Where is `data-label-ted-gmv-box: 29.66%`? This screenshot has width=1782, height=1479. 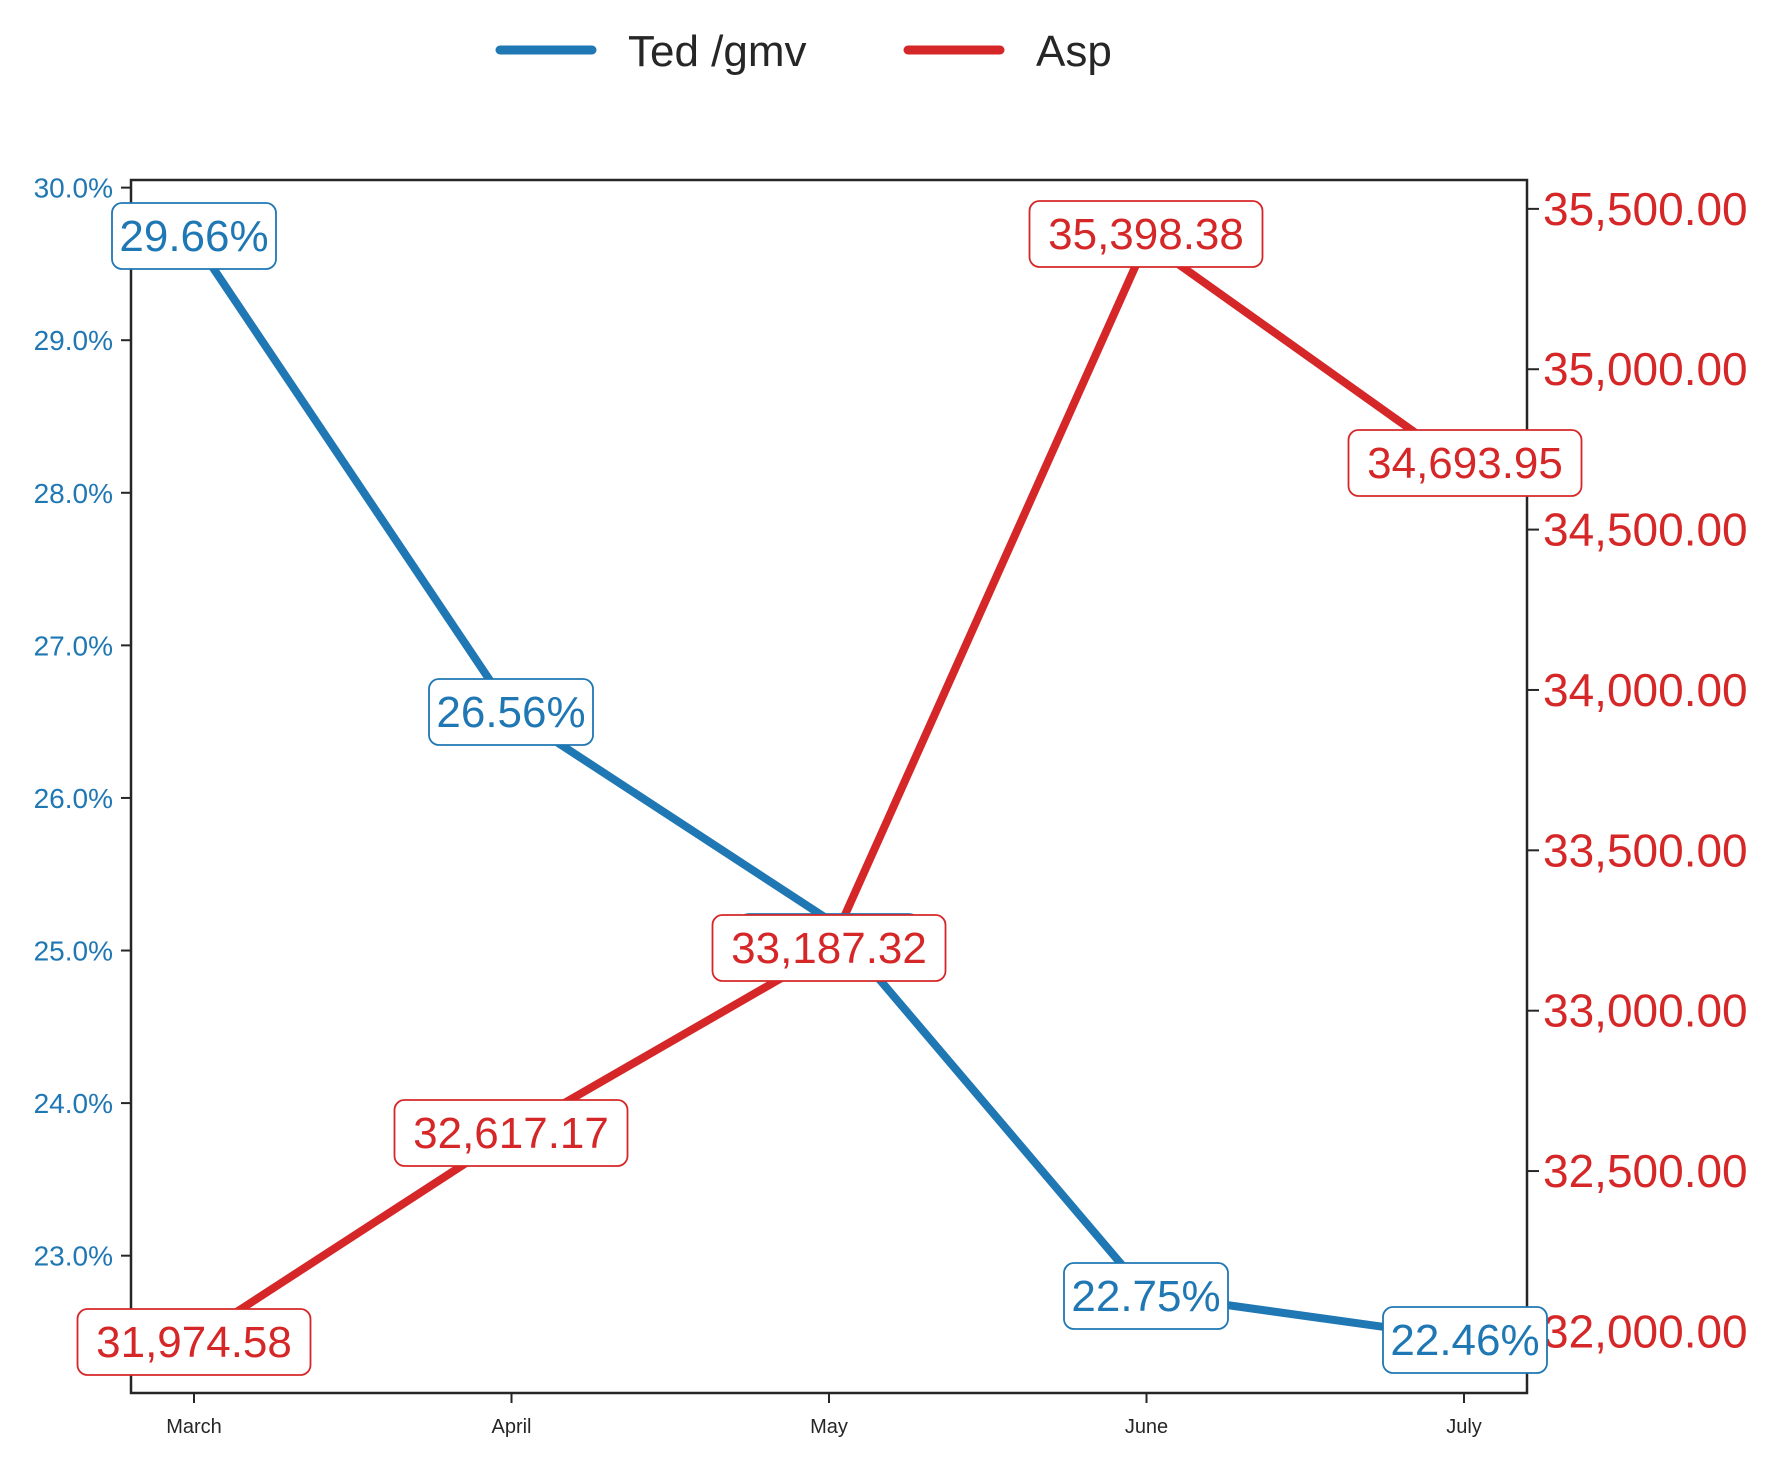 data-label-ted-gmv-box: 29.66% is located at coordinates (194, 236).